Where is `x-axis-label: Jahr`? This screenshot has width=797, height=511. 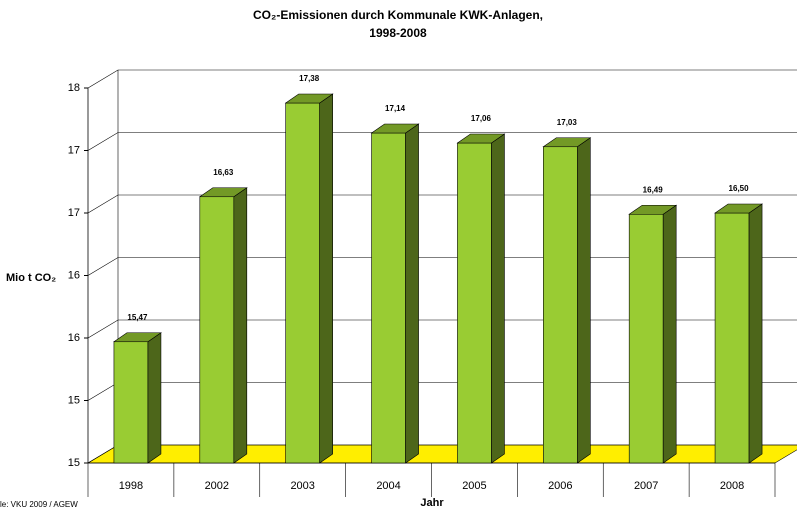
x-axis-label: Jahr is located at coordinates (432, 503).